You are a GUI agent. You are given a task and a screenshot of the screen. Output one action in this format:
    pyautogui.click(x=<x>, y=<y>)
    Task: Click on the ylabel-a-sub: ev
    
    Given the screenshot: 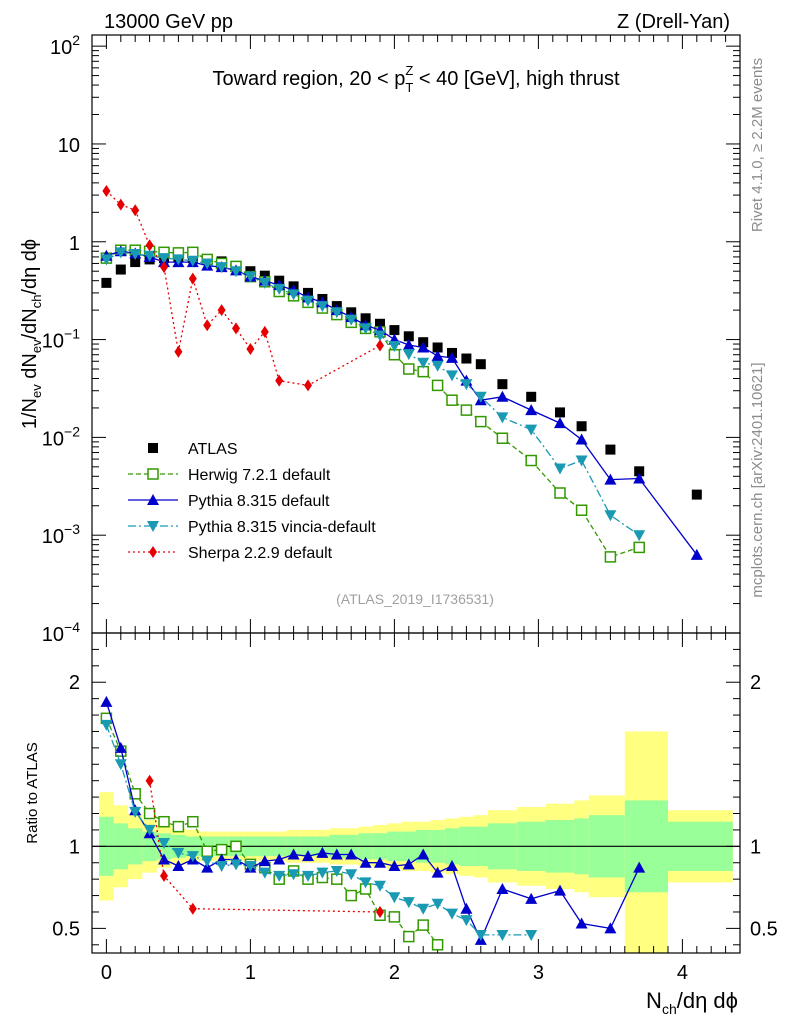 What is the action you would take?
    pyautogui.click(x=36, y=391)
    